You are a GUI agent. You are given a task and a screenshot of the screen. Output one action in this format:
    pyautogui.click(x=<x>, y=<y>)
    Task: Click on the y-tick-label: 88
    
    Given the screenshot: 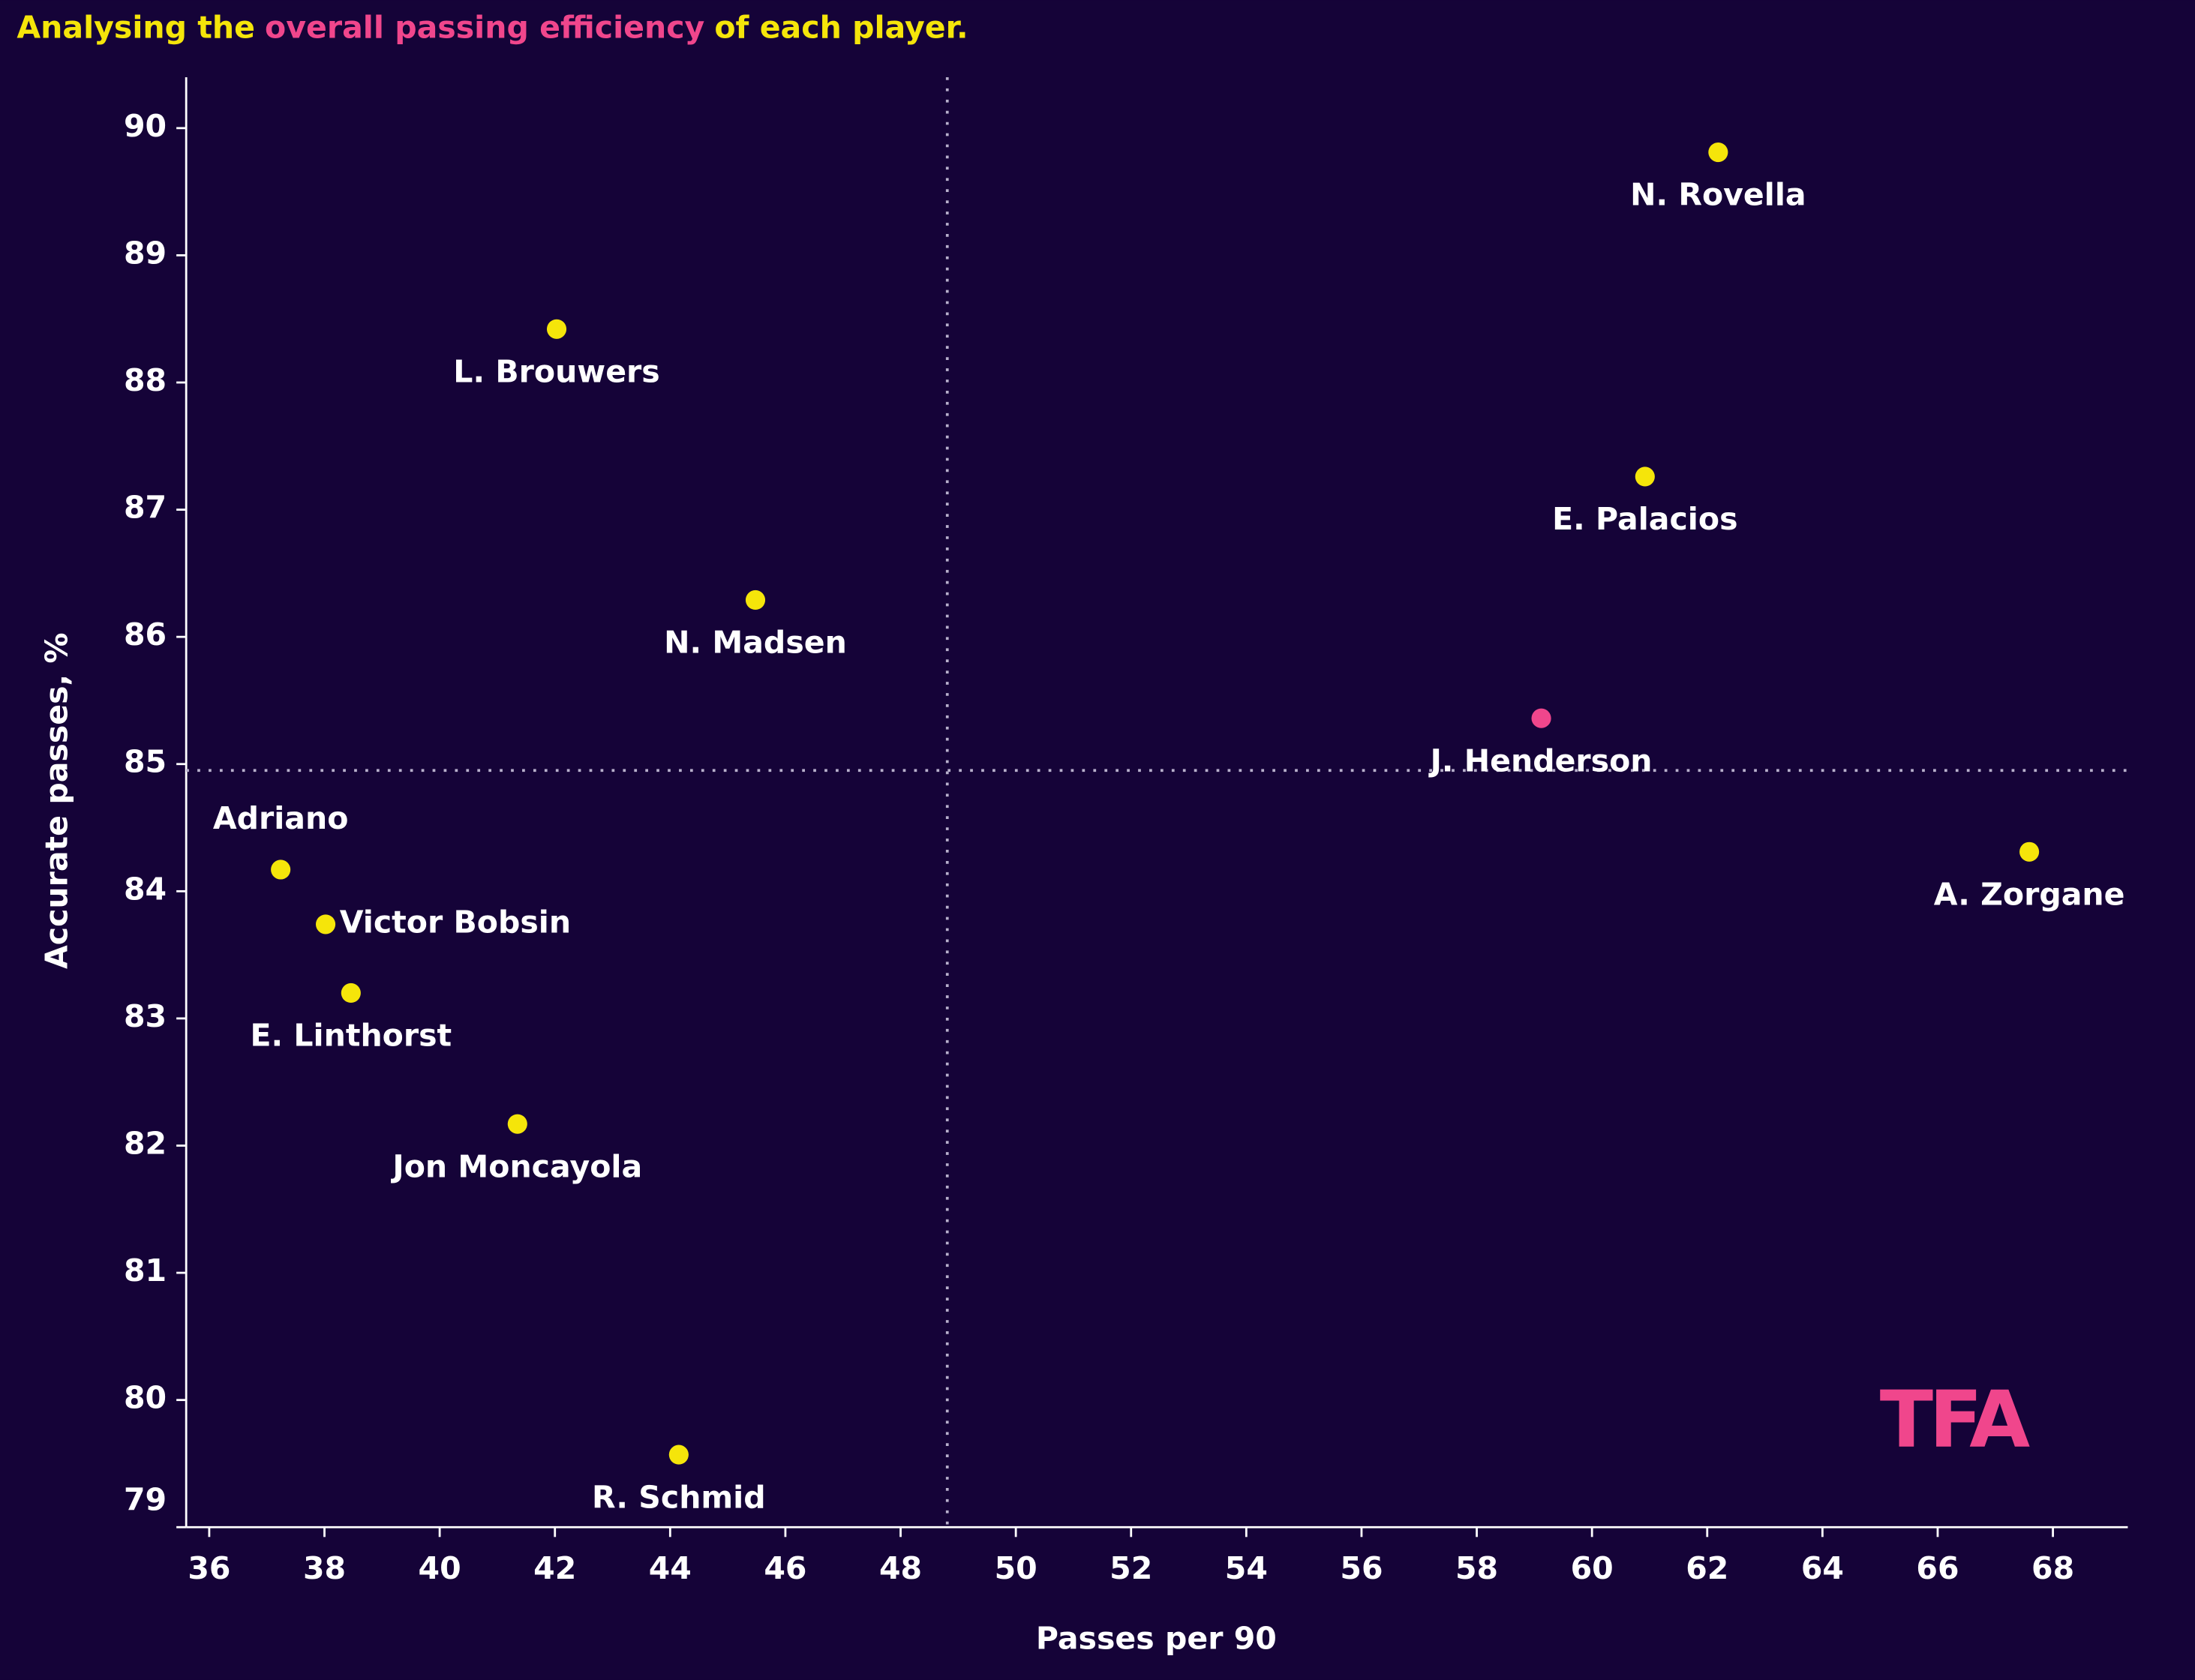 What is the action you would take?
    pyautogui.click(x=145, y=380)
    